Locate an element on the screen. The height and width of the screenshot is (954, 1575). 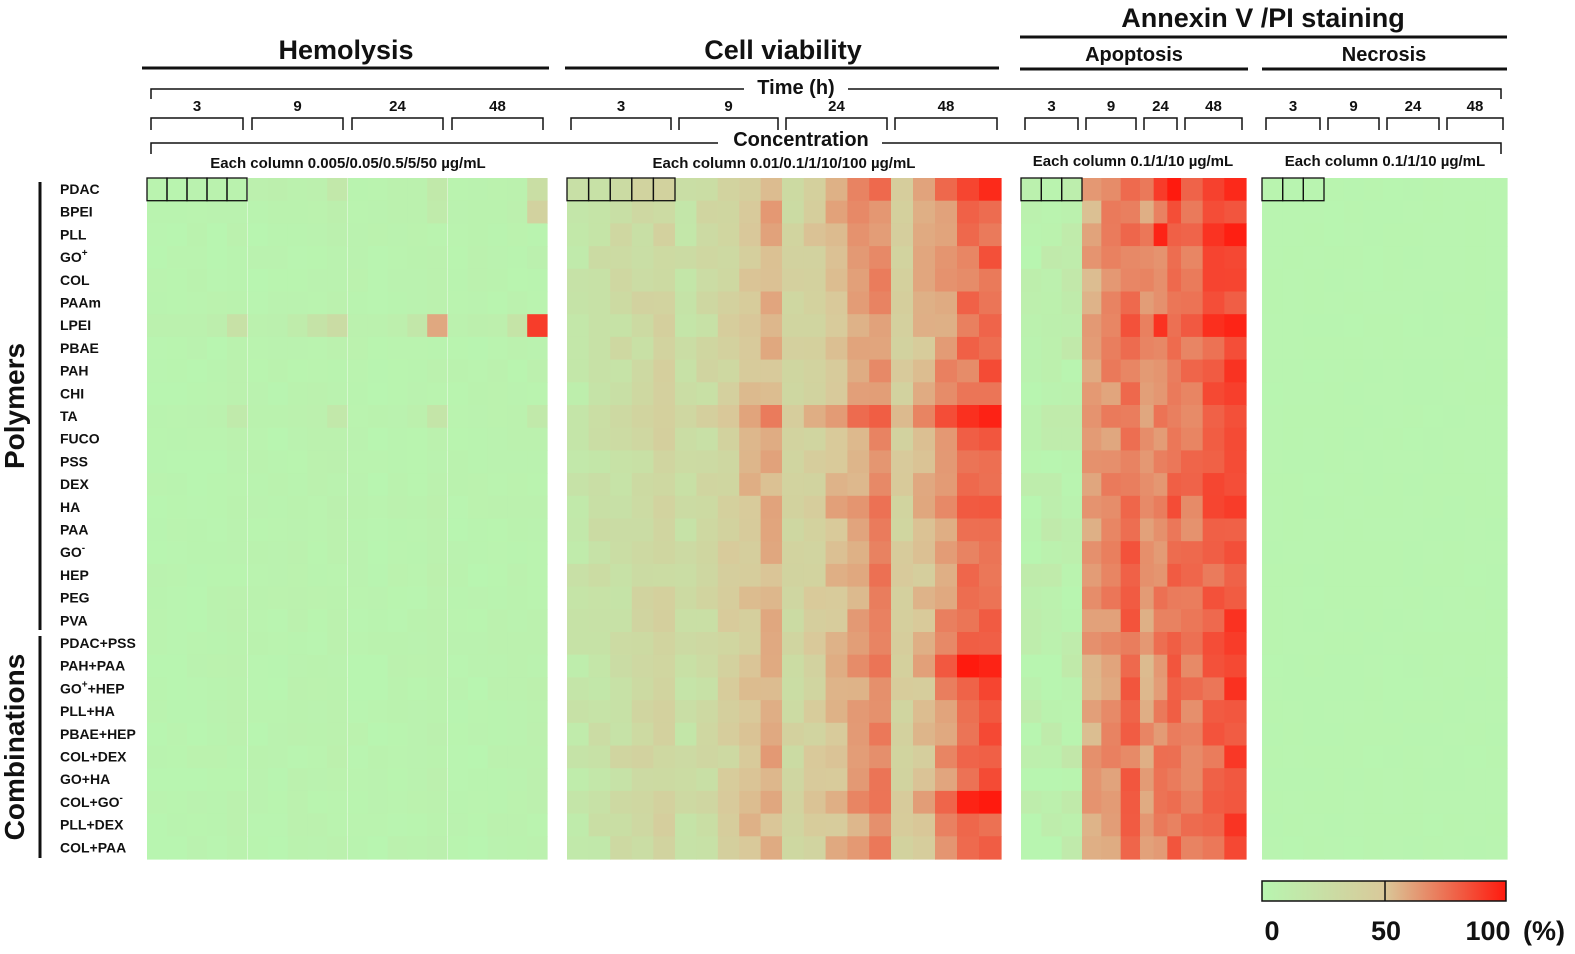
viability-cell-PAA-t24-c2 is located at coordinates (815, 530).